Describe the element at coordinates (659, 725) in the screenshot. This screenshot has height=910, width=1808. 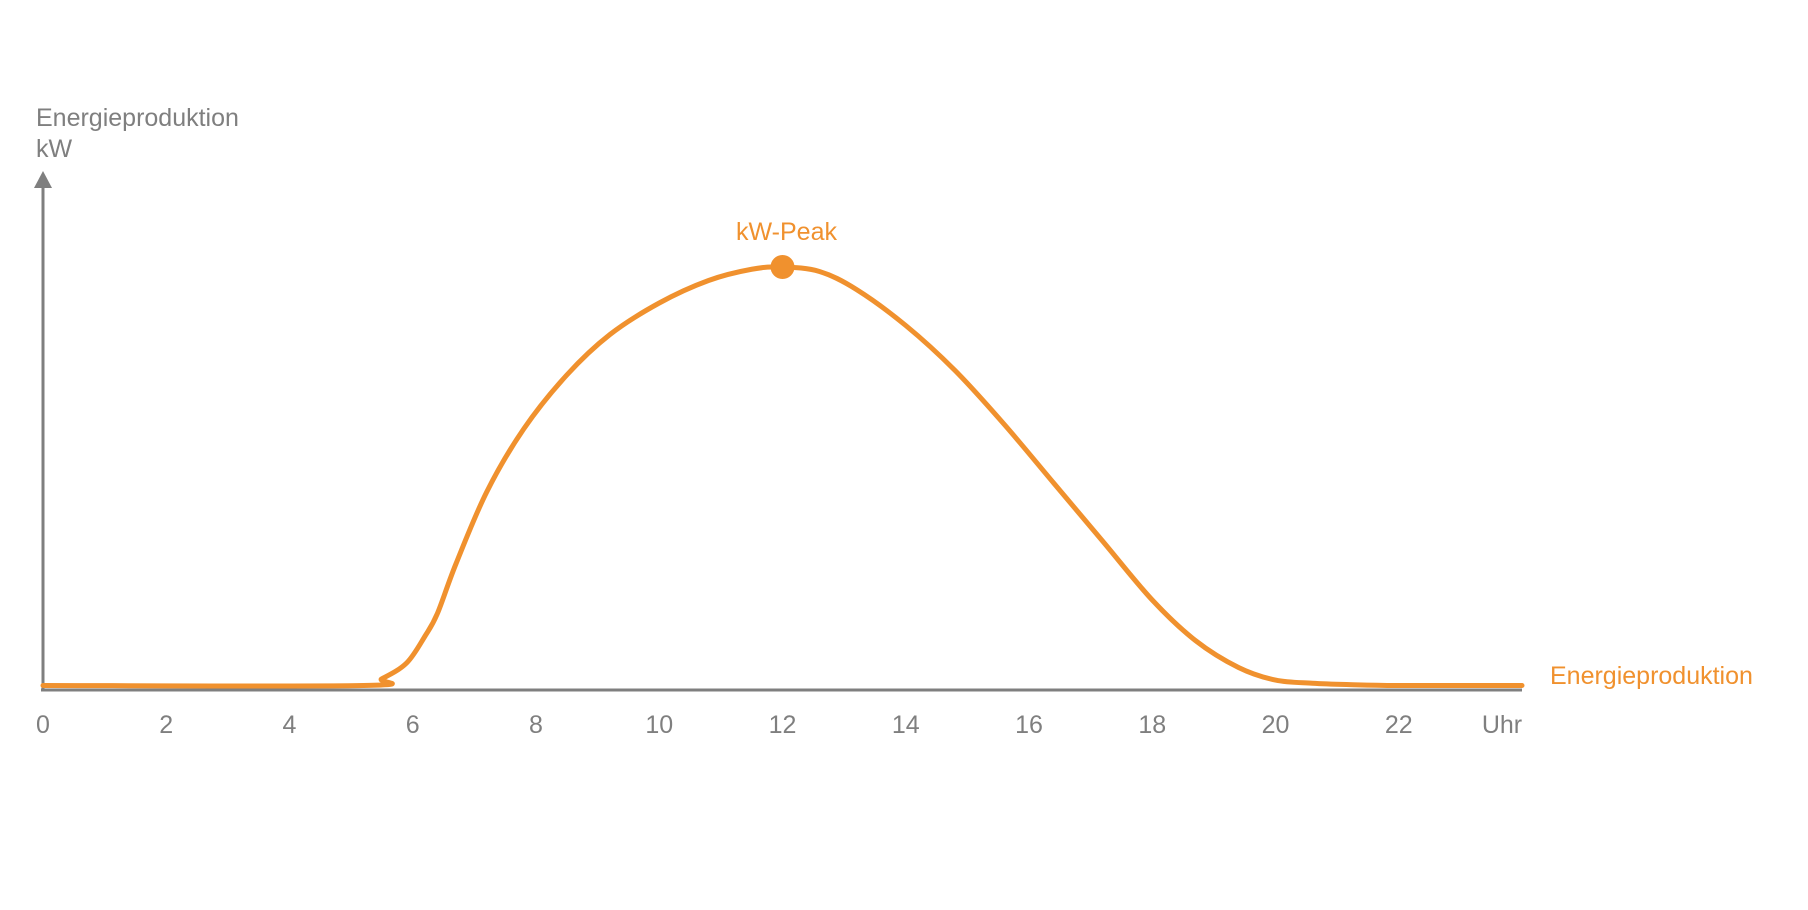
I see `x-tick-label: 10` at that location.